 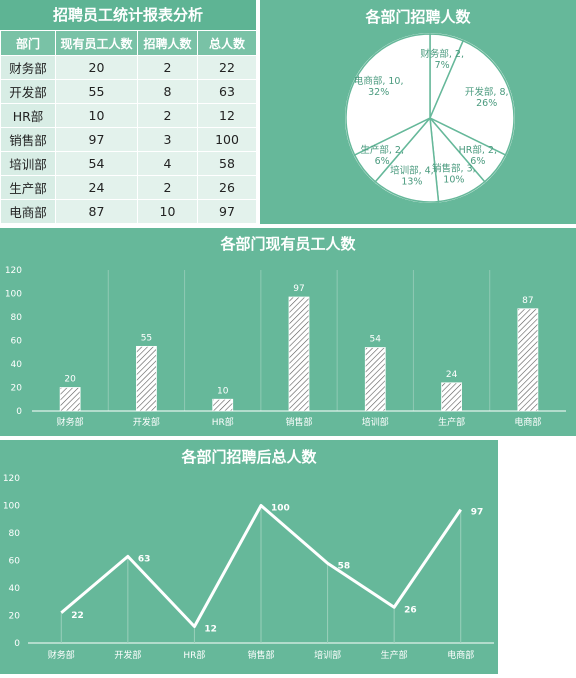 What do you see at coordinates (15, 589) in the screenshot?
I see `line-y-tick-label: 40` at bounding box center [15, 589].